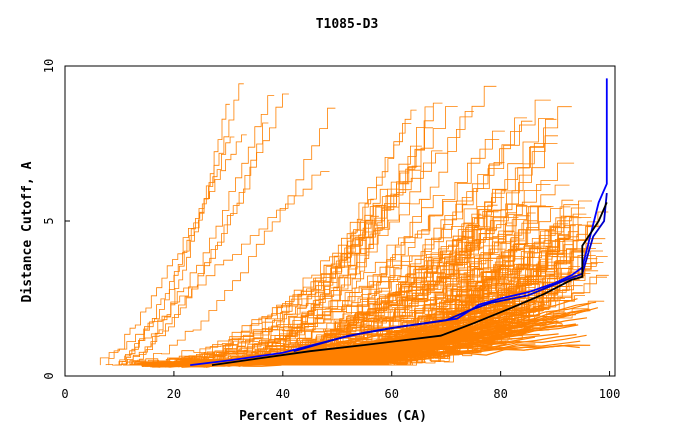 This screenshot has width=680, height=440. What do you see at coordinates (174, 394) in the screenshot?
I see `x-tick-label: 20` at bounding box center [174, 394].